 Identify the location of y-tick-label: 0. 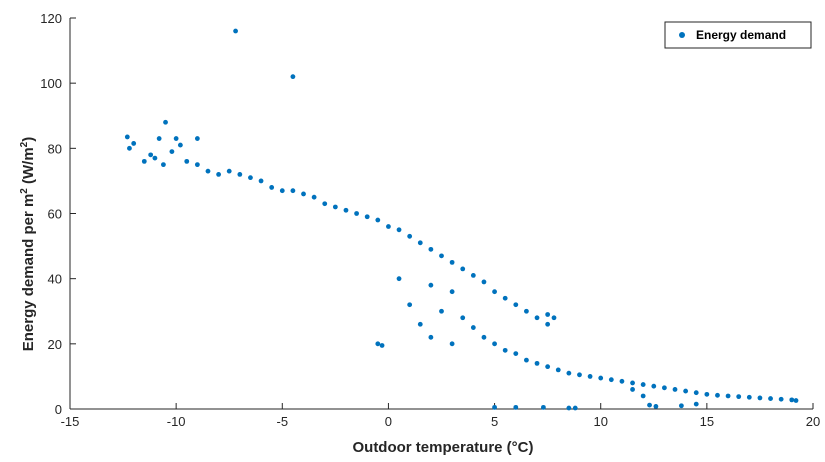
(58, 409).